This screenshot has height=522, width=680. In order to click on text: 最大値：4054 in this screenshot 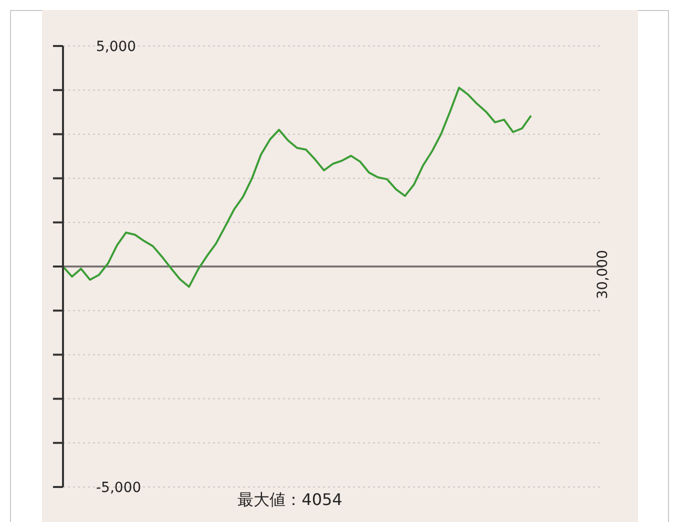, I will do `click(290, 499)`.